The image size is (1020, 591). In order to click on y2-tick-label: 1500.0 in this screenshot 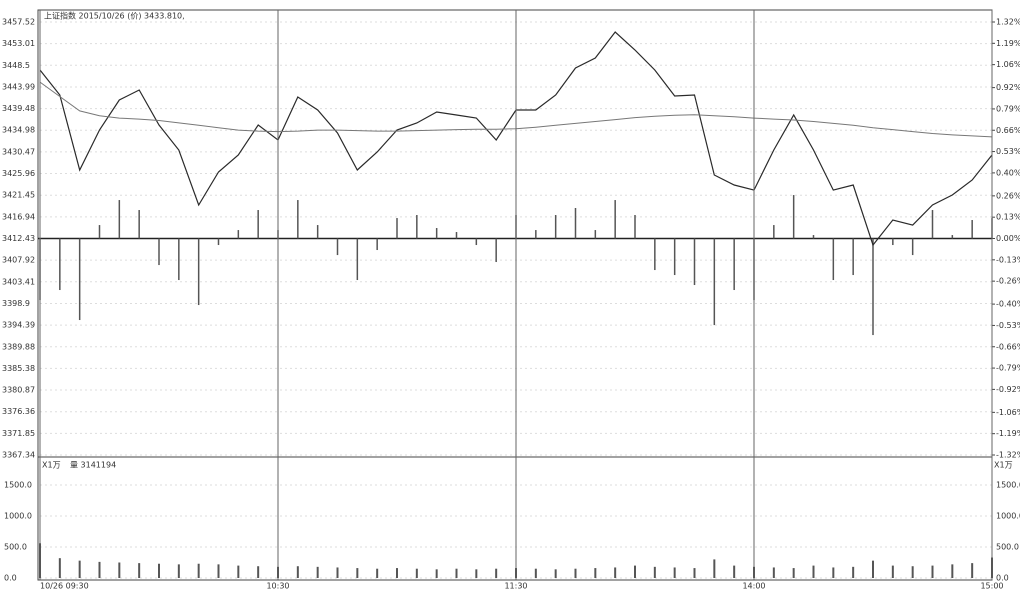, I will do `click(1008, 485)`.